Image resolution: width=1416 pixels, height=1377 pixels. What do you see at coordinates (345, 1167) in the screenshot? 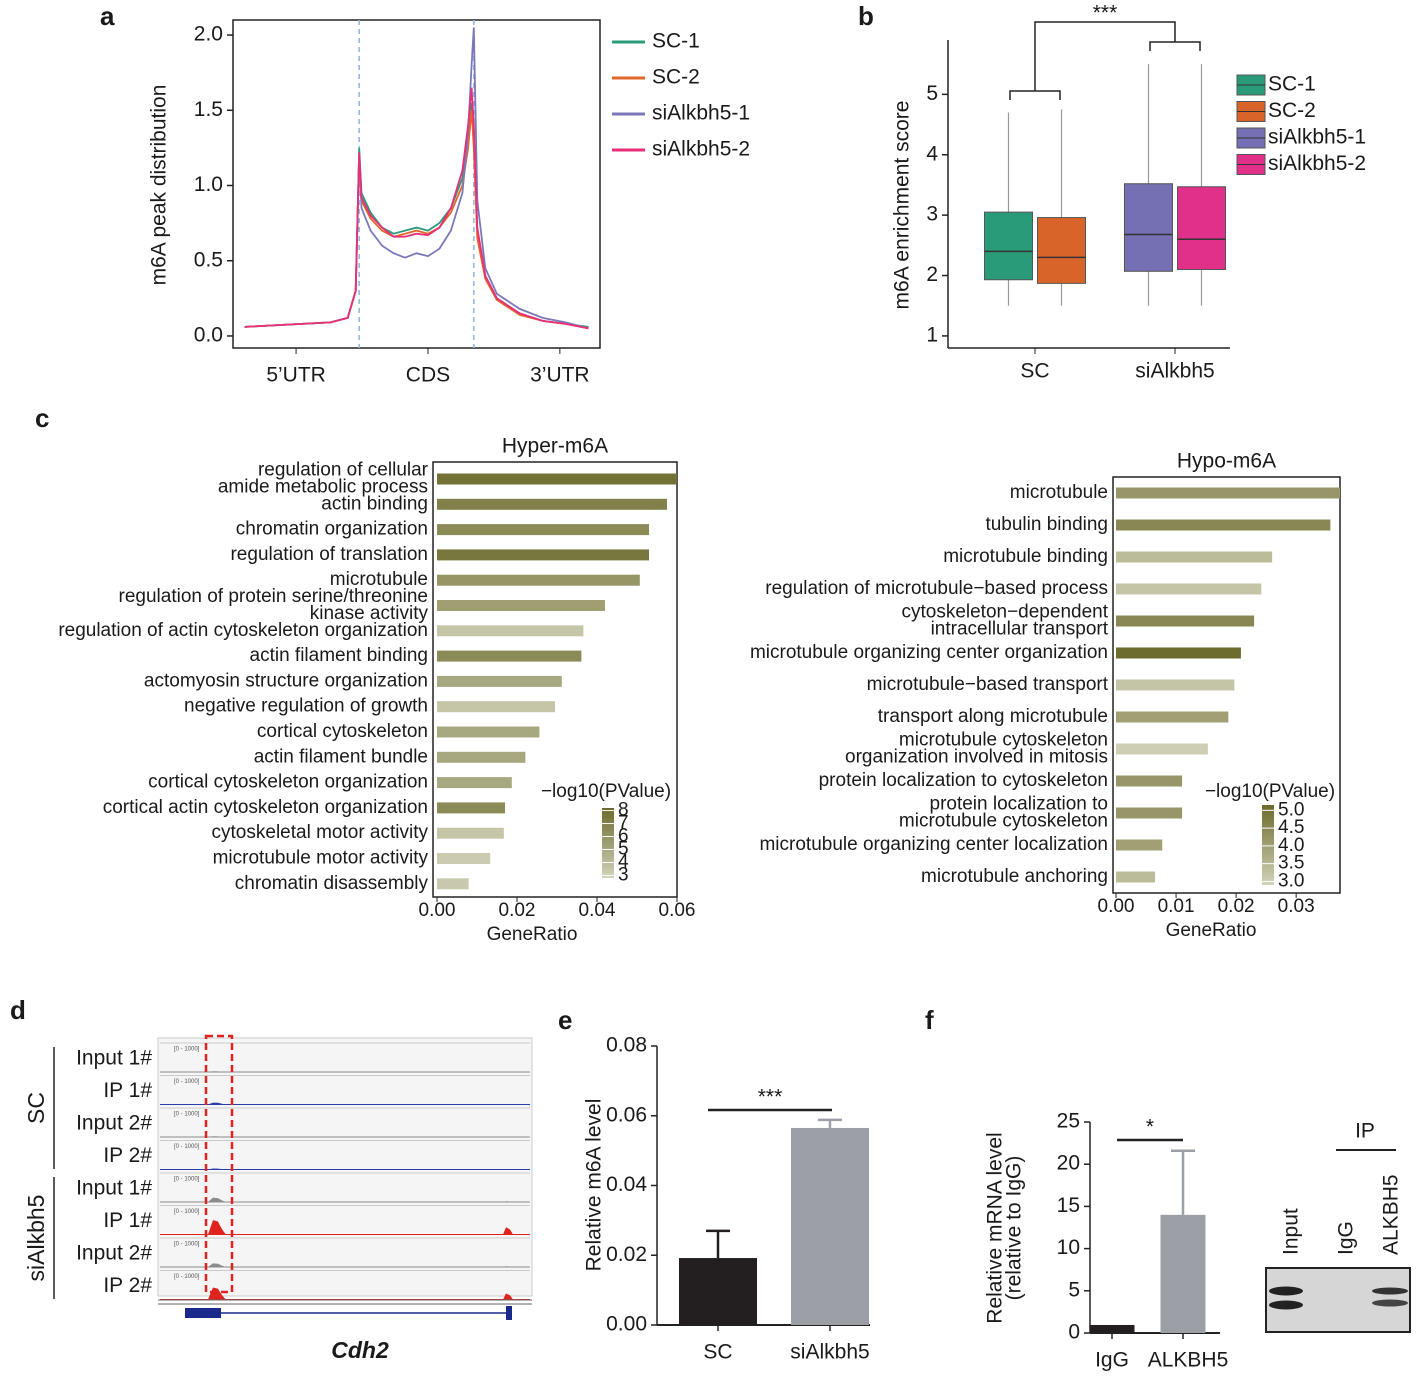
I see `track-panel` at bounding box center [345, 1167].